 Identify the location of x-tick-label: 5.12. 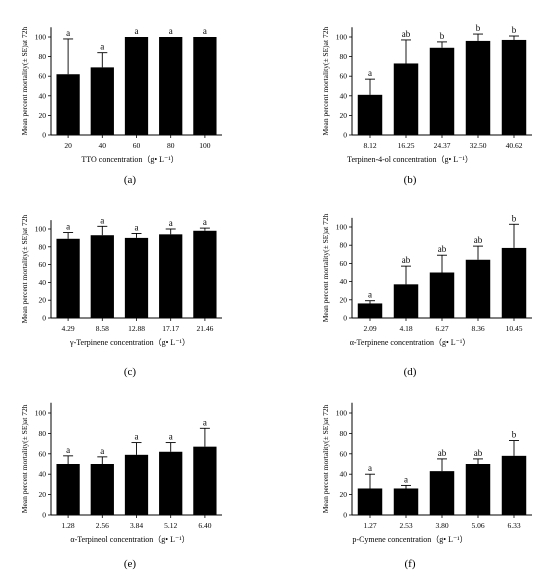
(170, 525).